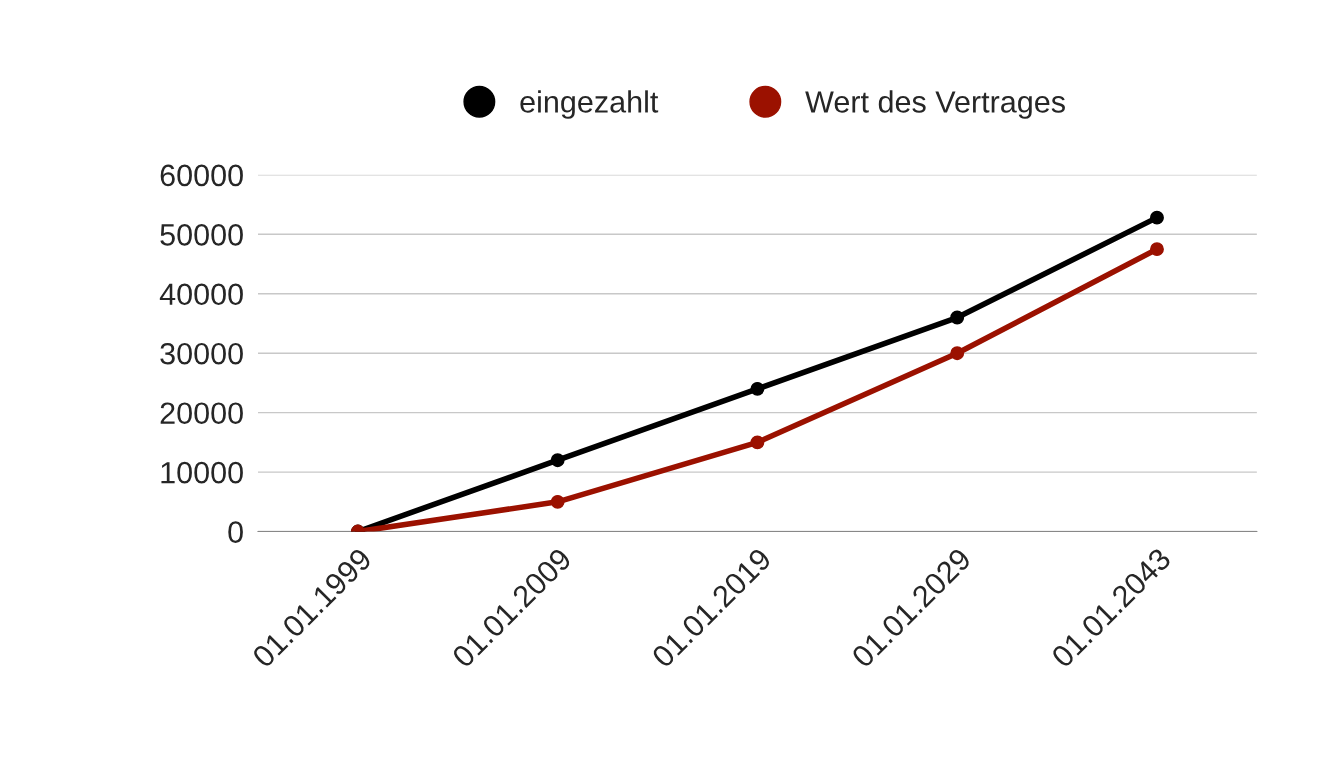  What do you see at coordinates (235, 532) in the screenshot?
I see `y-tick-label: 0` at bounding box center [235, 532].